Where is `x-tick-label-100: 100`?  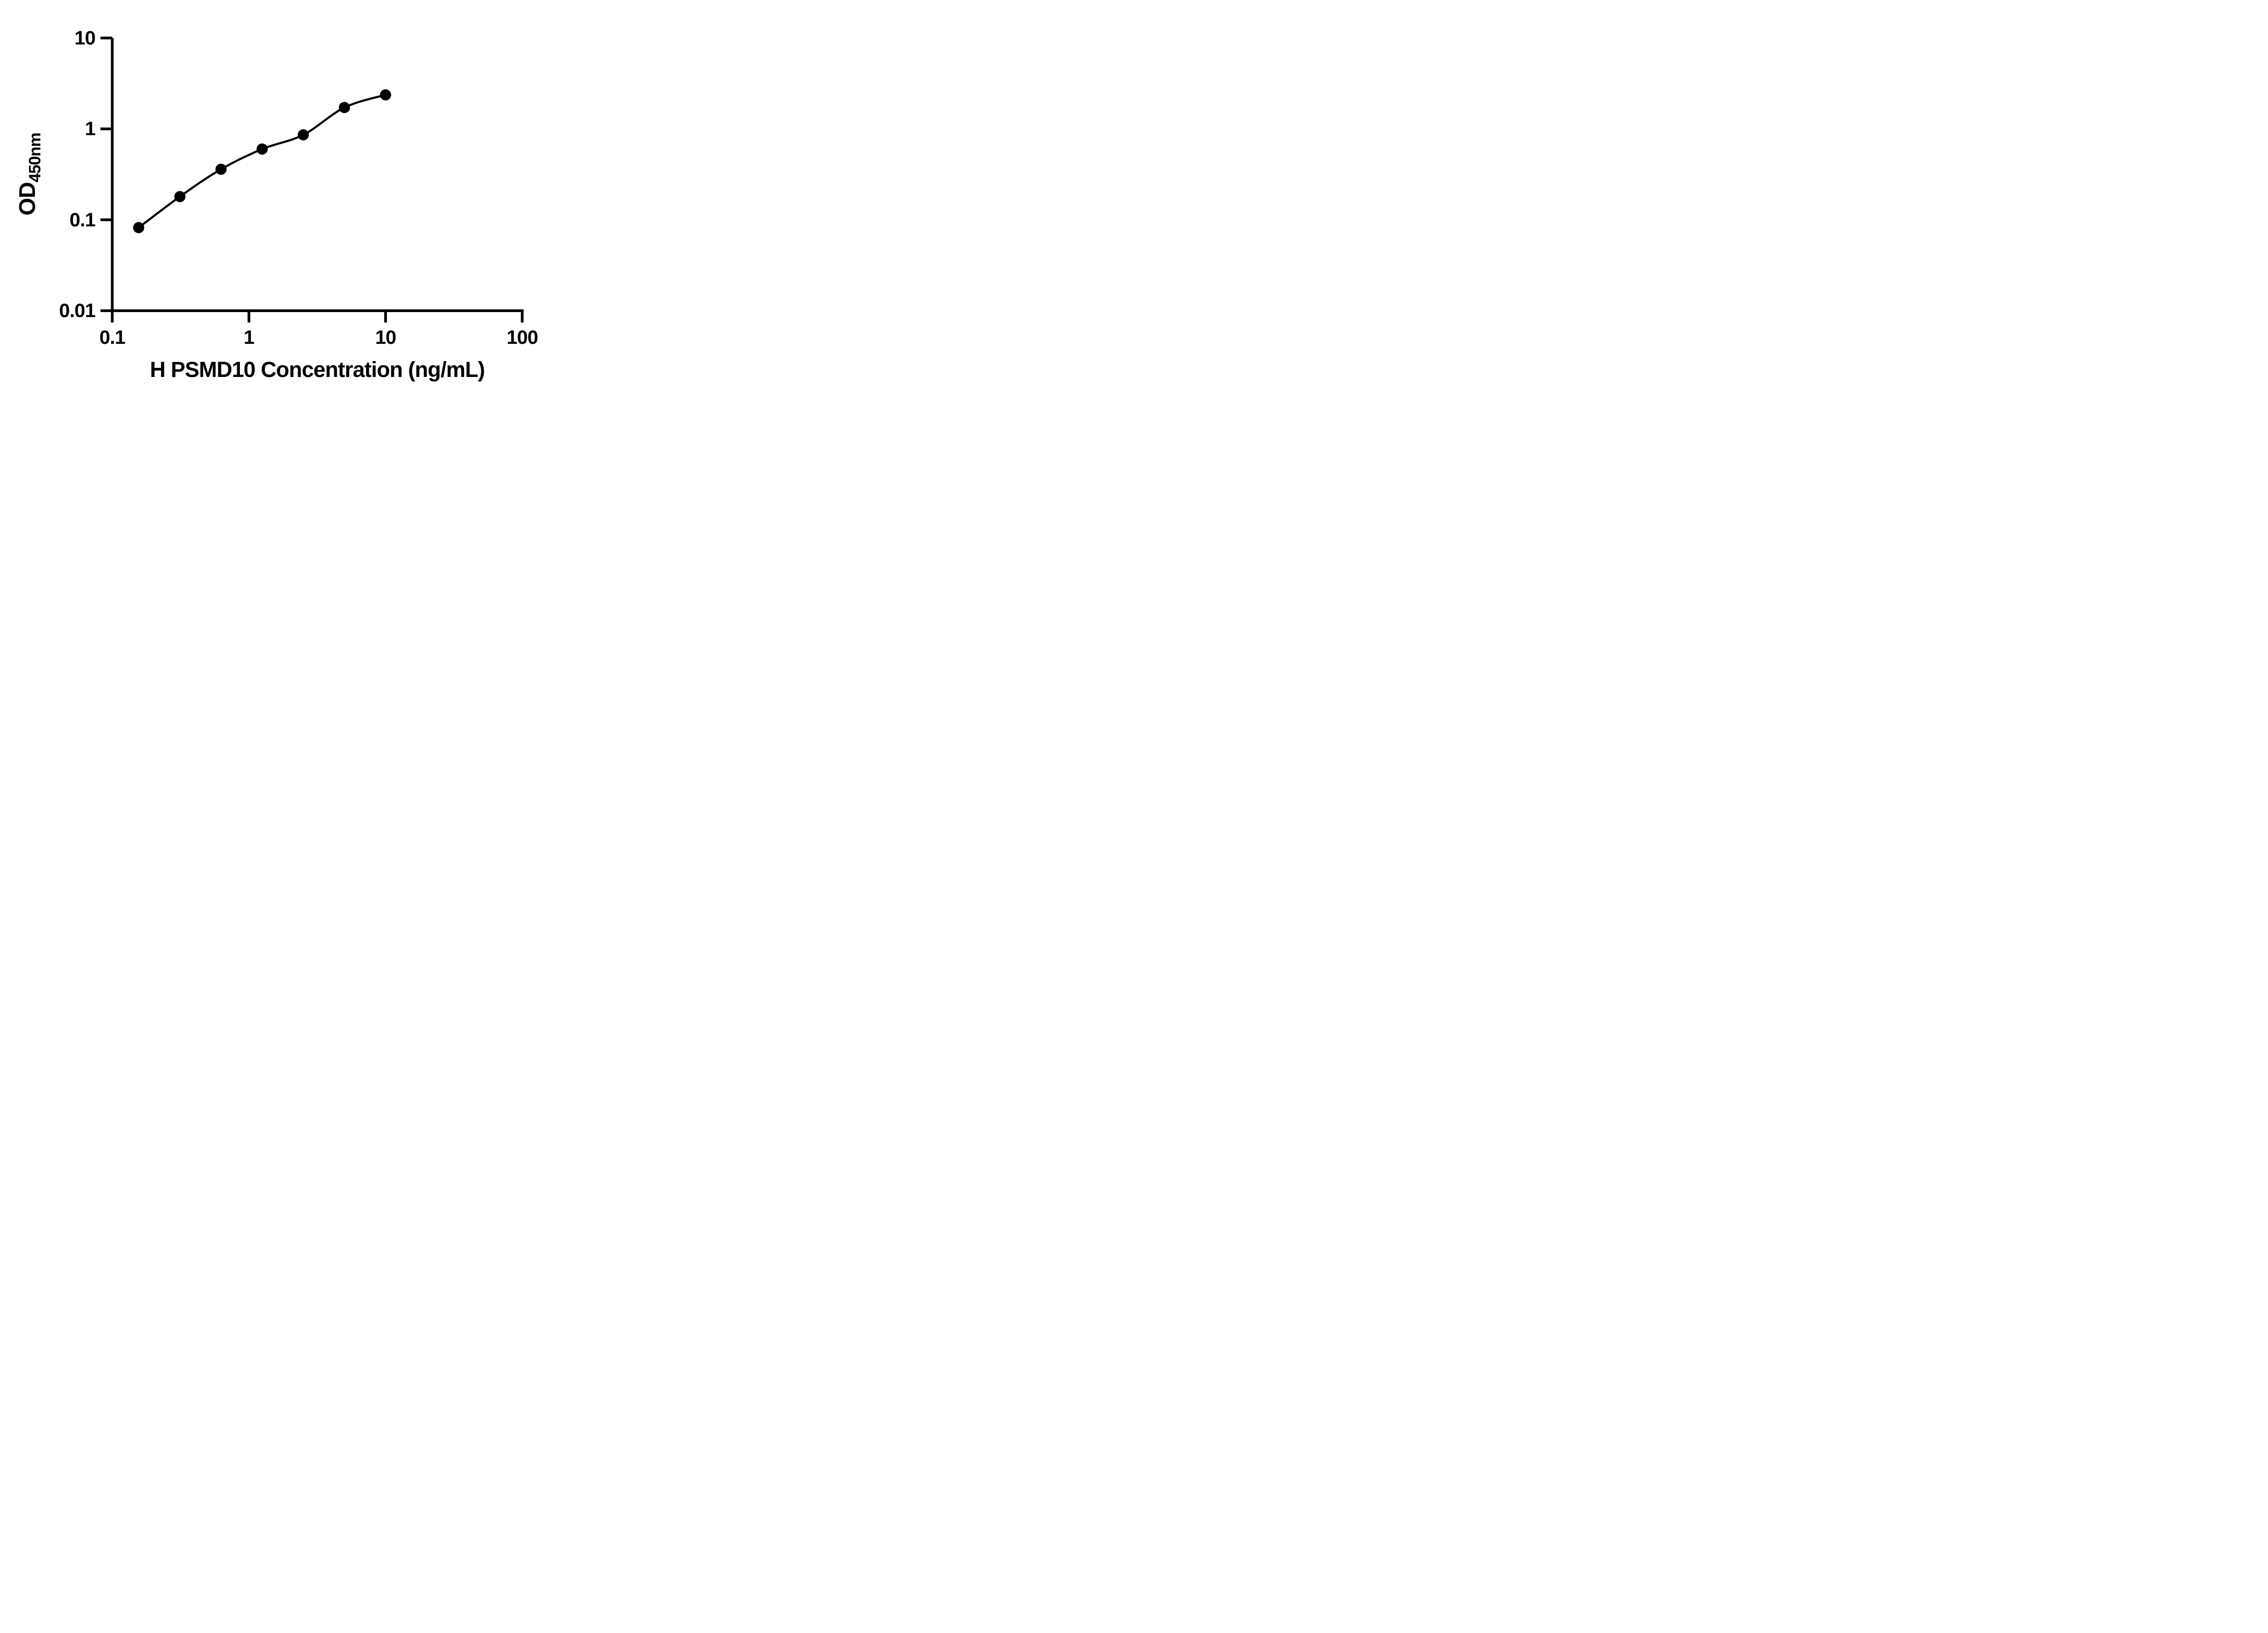
x-tick-label-100: 100 is located at coordinates (522, 337).